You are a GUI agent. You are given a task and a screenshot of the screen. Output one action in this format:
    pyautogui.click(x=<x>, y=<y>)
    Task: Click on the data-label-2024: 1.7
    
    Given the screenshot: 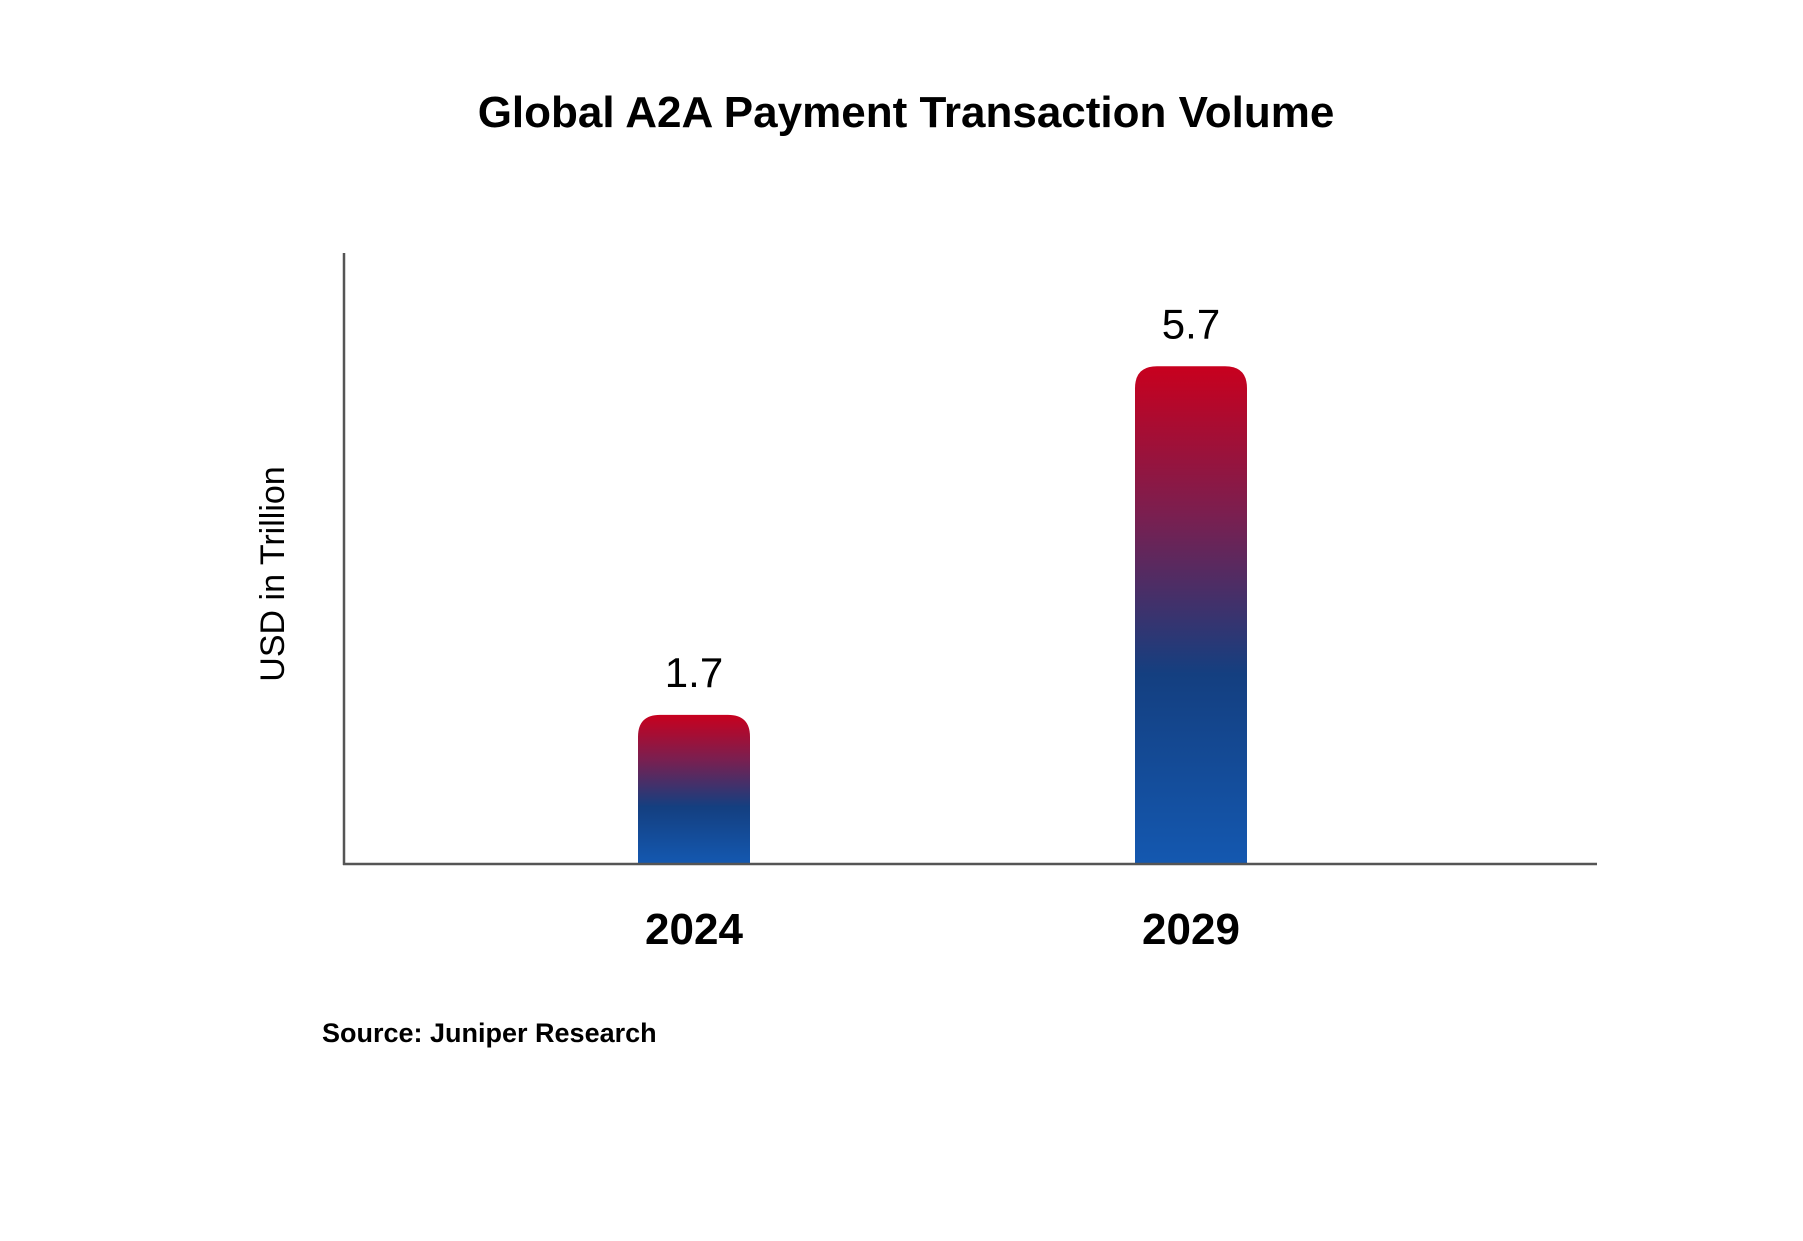 What is the action you would take?
    pyautogui.click(x=694, y=672)
    